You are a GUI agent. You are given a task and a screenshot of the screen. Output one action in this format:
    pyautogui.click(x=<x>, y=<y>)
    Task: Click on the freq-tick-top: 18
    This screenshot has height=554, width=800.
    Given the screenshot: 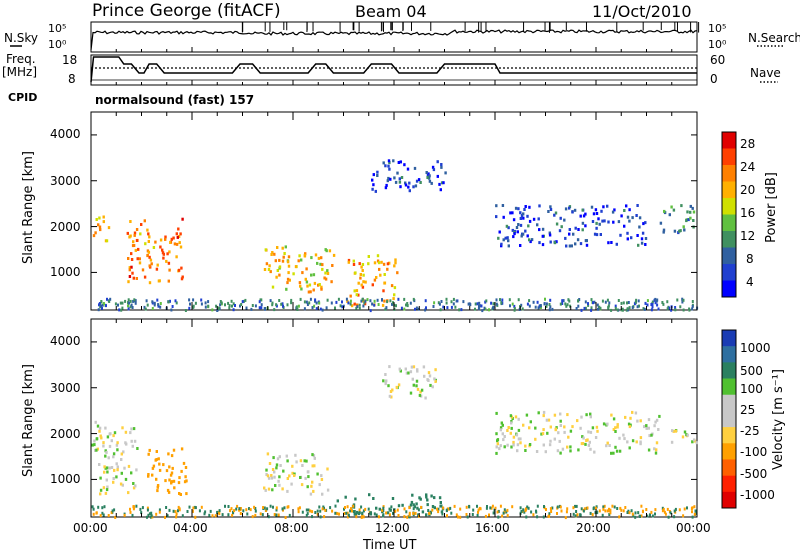 What is the action you would take?
    pyautogui.click(x=70, y=60)
    